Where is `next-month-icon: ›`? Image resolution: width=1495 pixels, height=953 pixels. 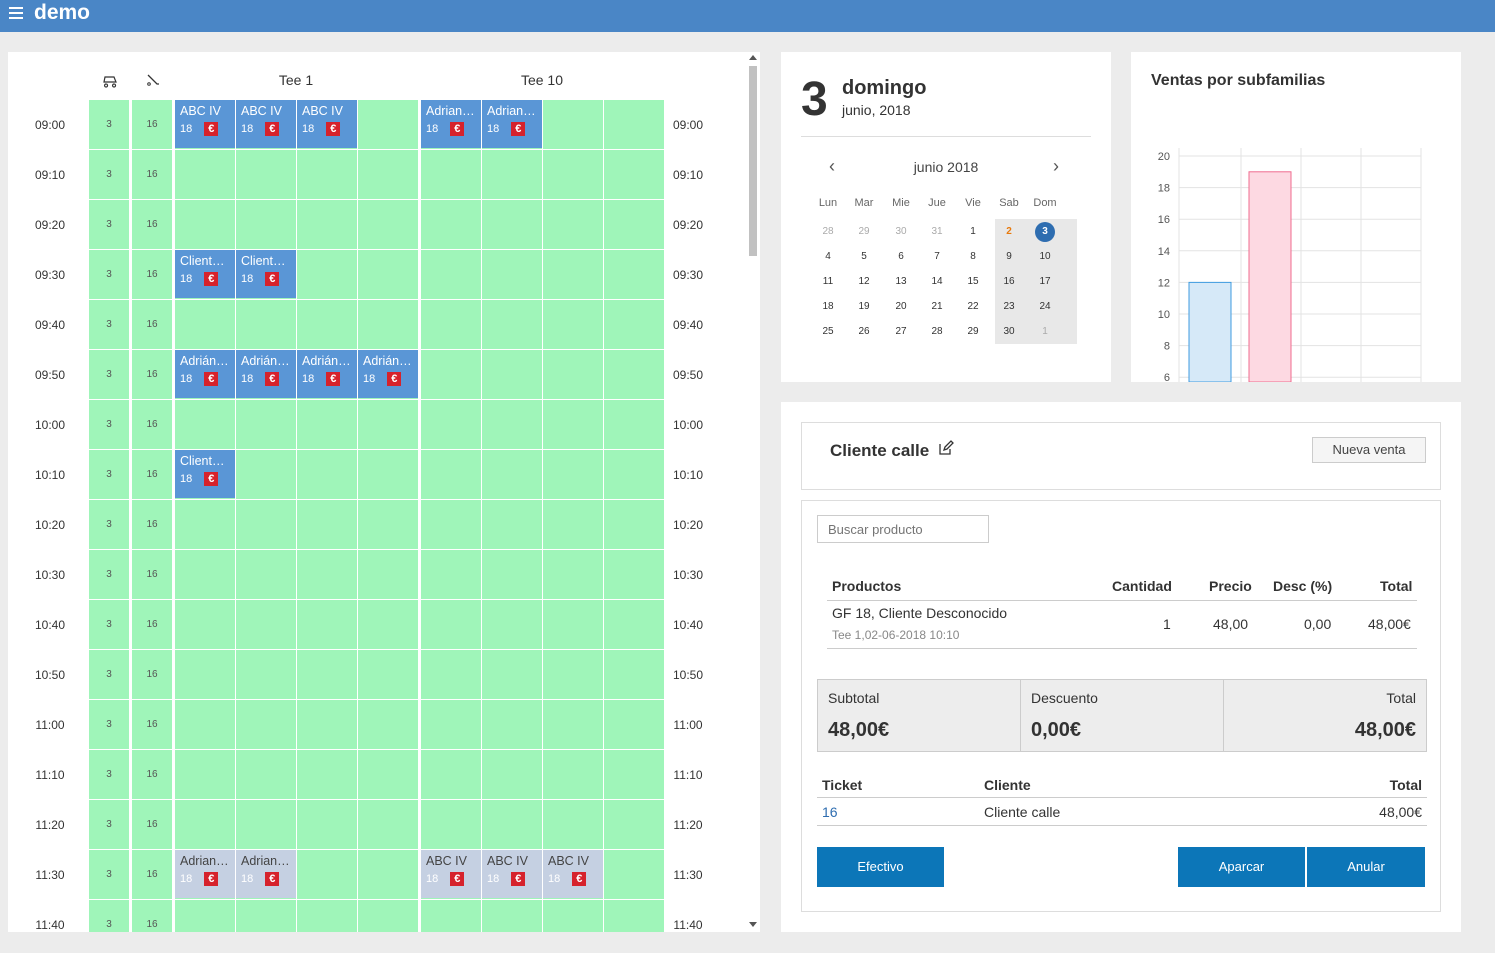
next-month-icon: › is located at coordinates (1056, 166).